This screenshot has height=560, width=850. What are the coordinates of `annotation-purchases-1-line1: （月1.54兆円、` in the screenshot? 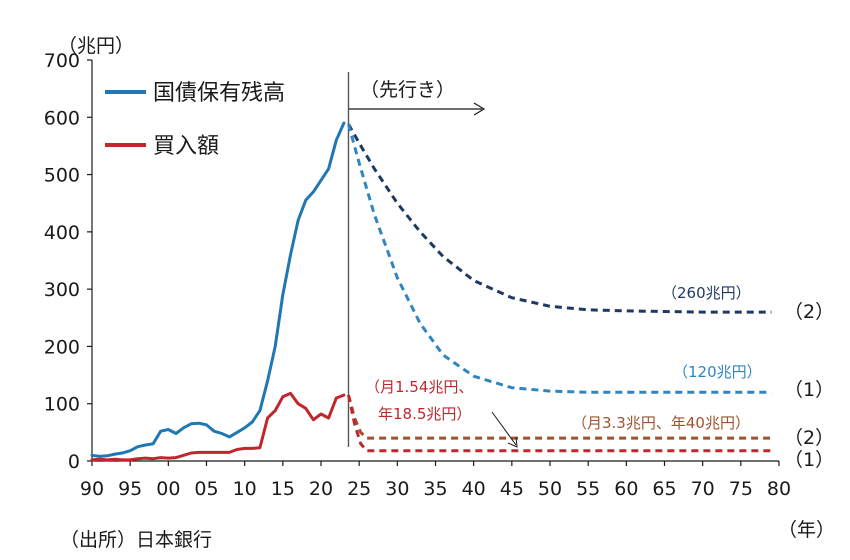 It's located at (419, 387).